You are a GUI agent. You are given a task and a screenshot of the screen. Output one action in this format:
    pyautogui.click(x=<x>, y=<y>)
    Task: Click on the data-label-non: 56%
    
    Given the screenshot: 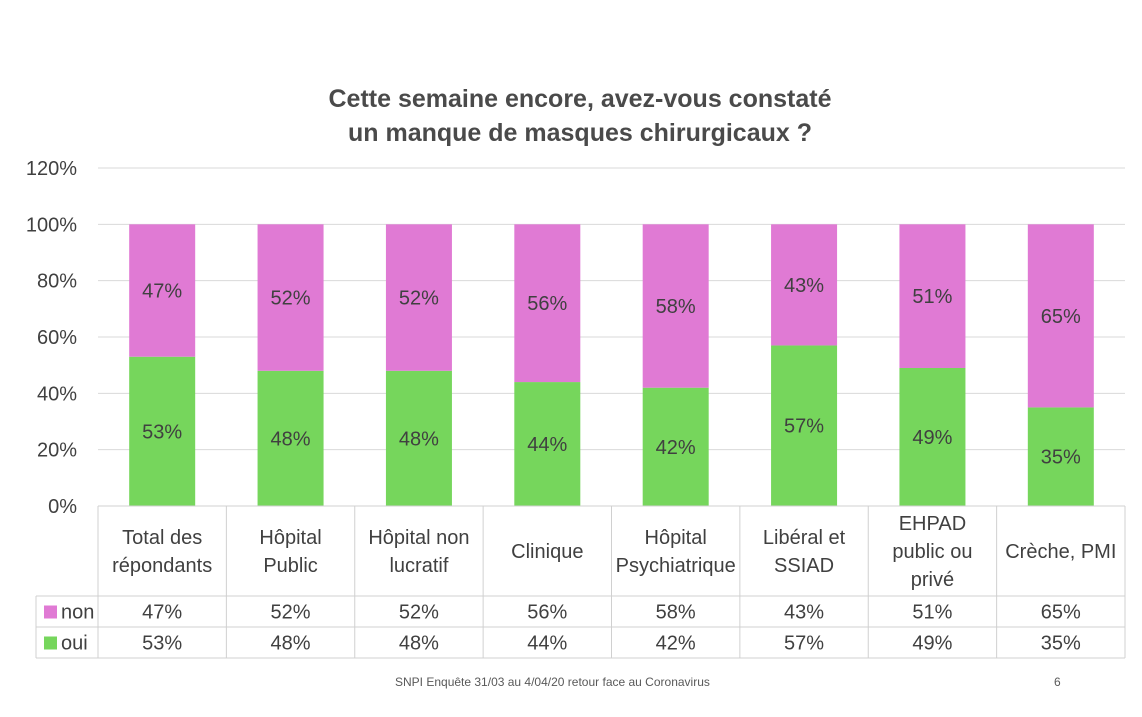 What is the action you would take?
    pyautogui.click(x=547, y=304)
    